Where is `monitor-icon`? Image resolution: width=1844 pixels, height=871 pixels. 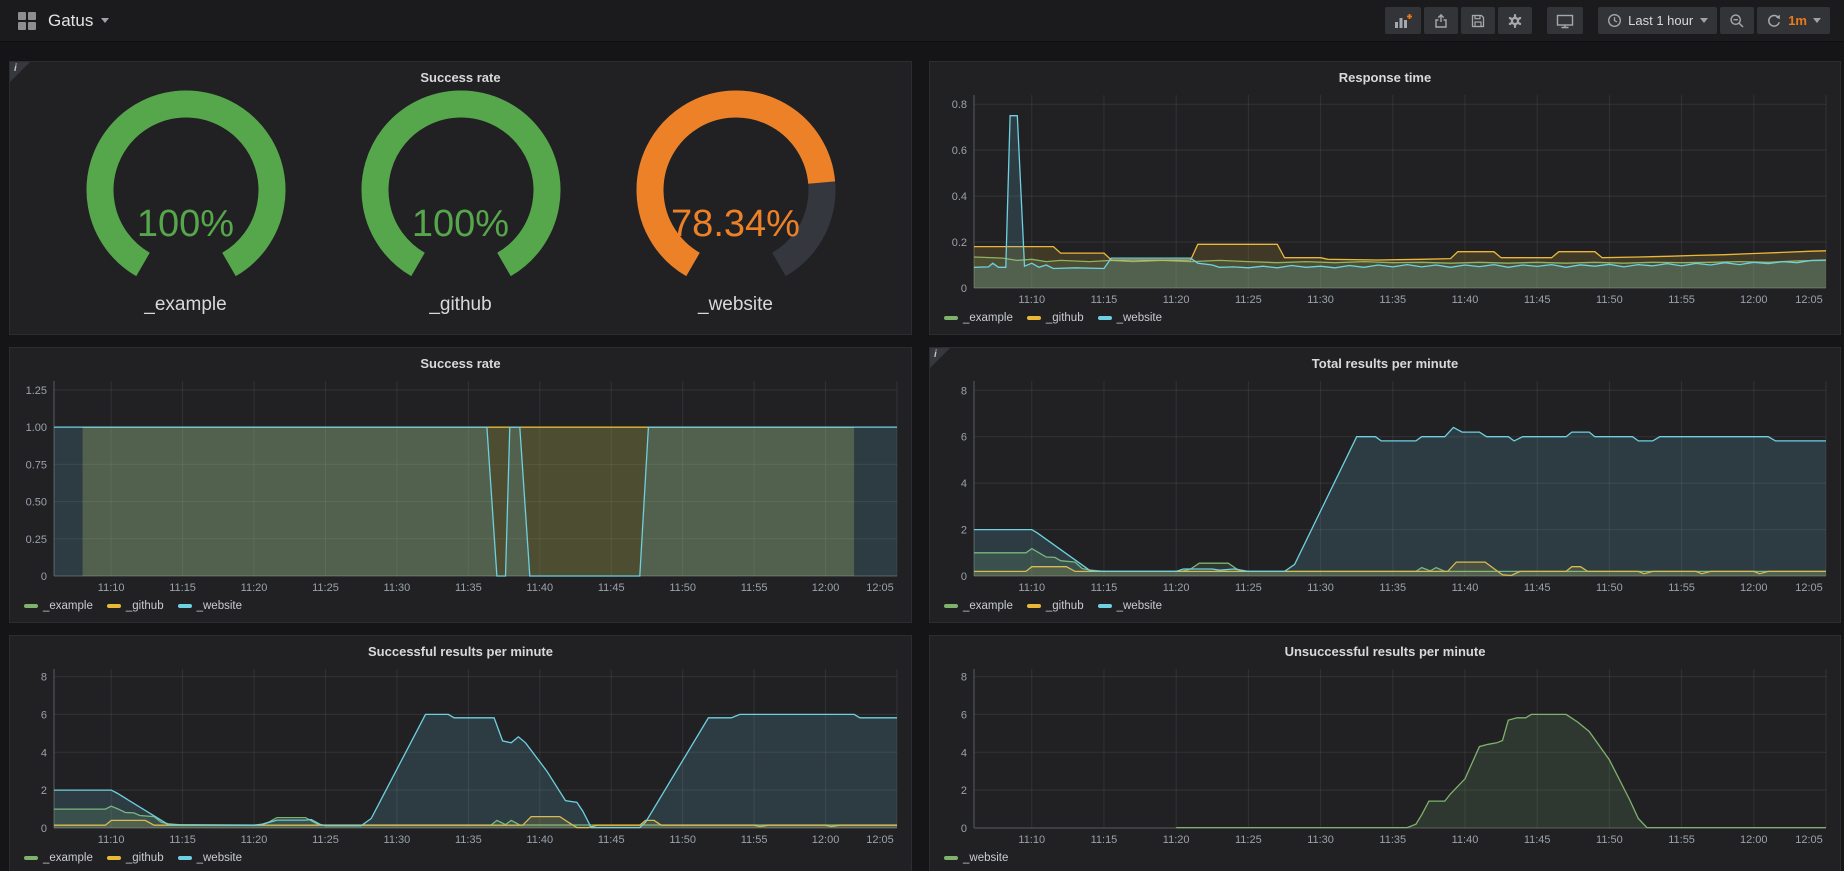
monitor-icon is located at coordinates (1565, 21).